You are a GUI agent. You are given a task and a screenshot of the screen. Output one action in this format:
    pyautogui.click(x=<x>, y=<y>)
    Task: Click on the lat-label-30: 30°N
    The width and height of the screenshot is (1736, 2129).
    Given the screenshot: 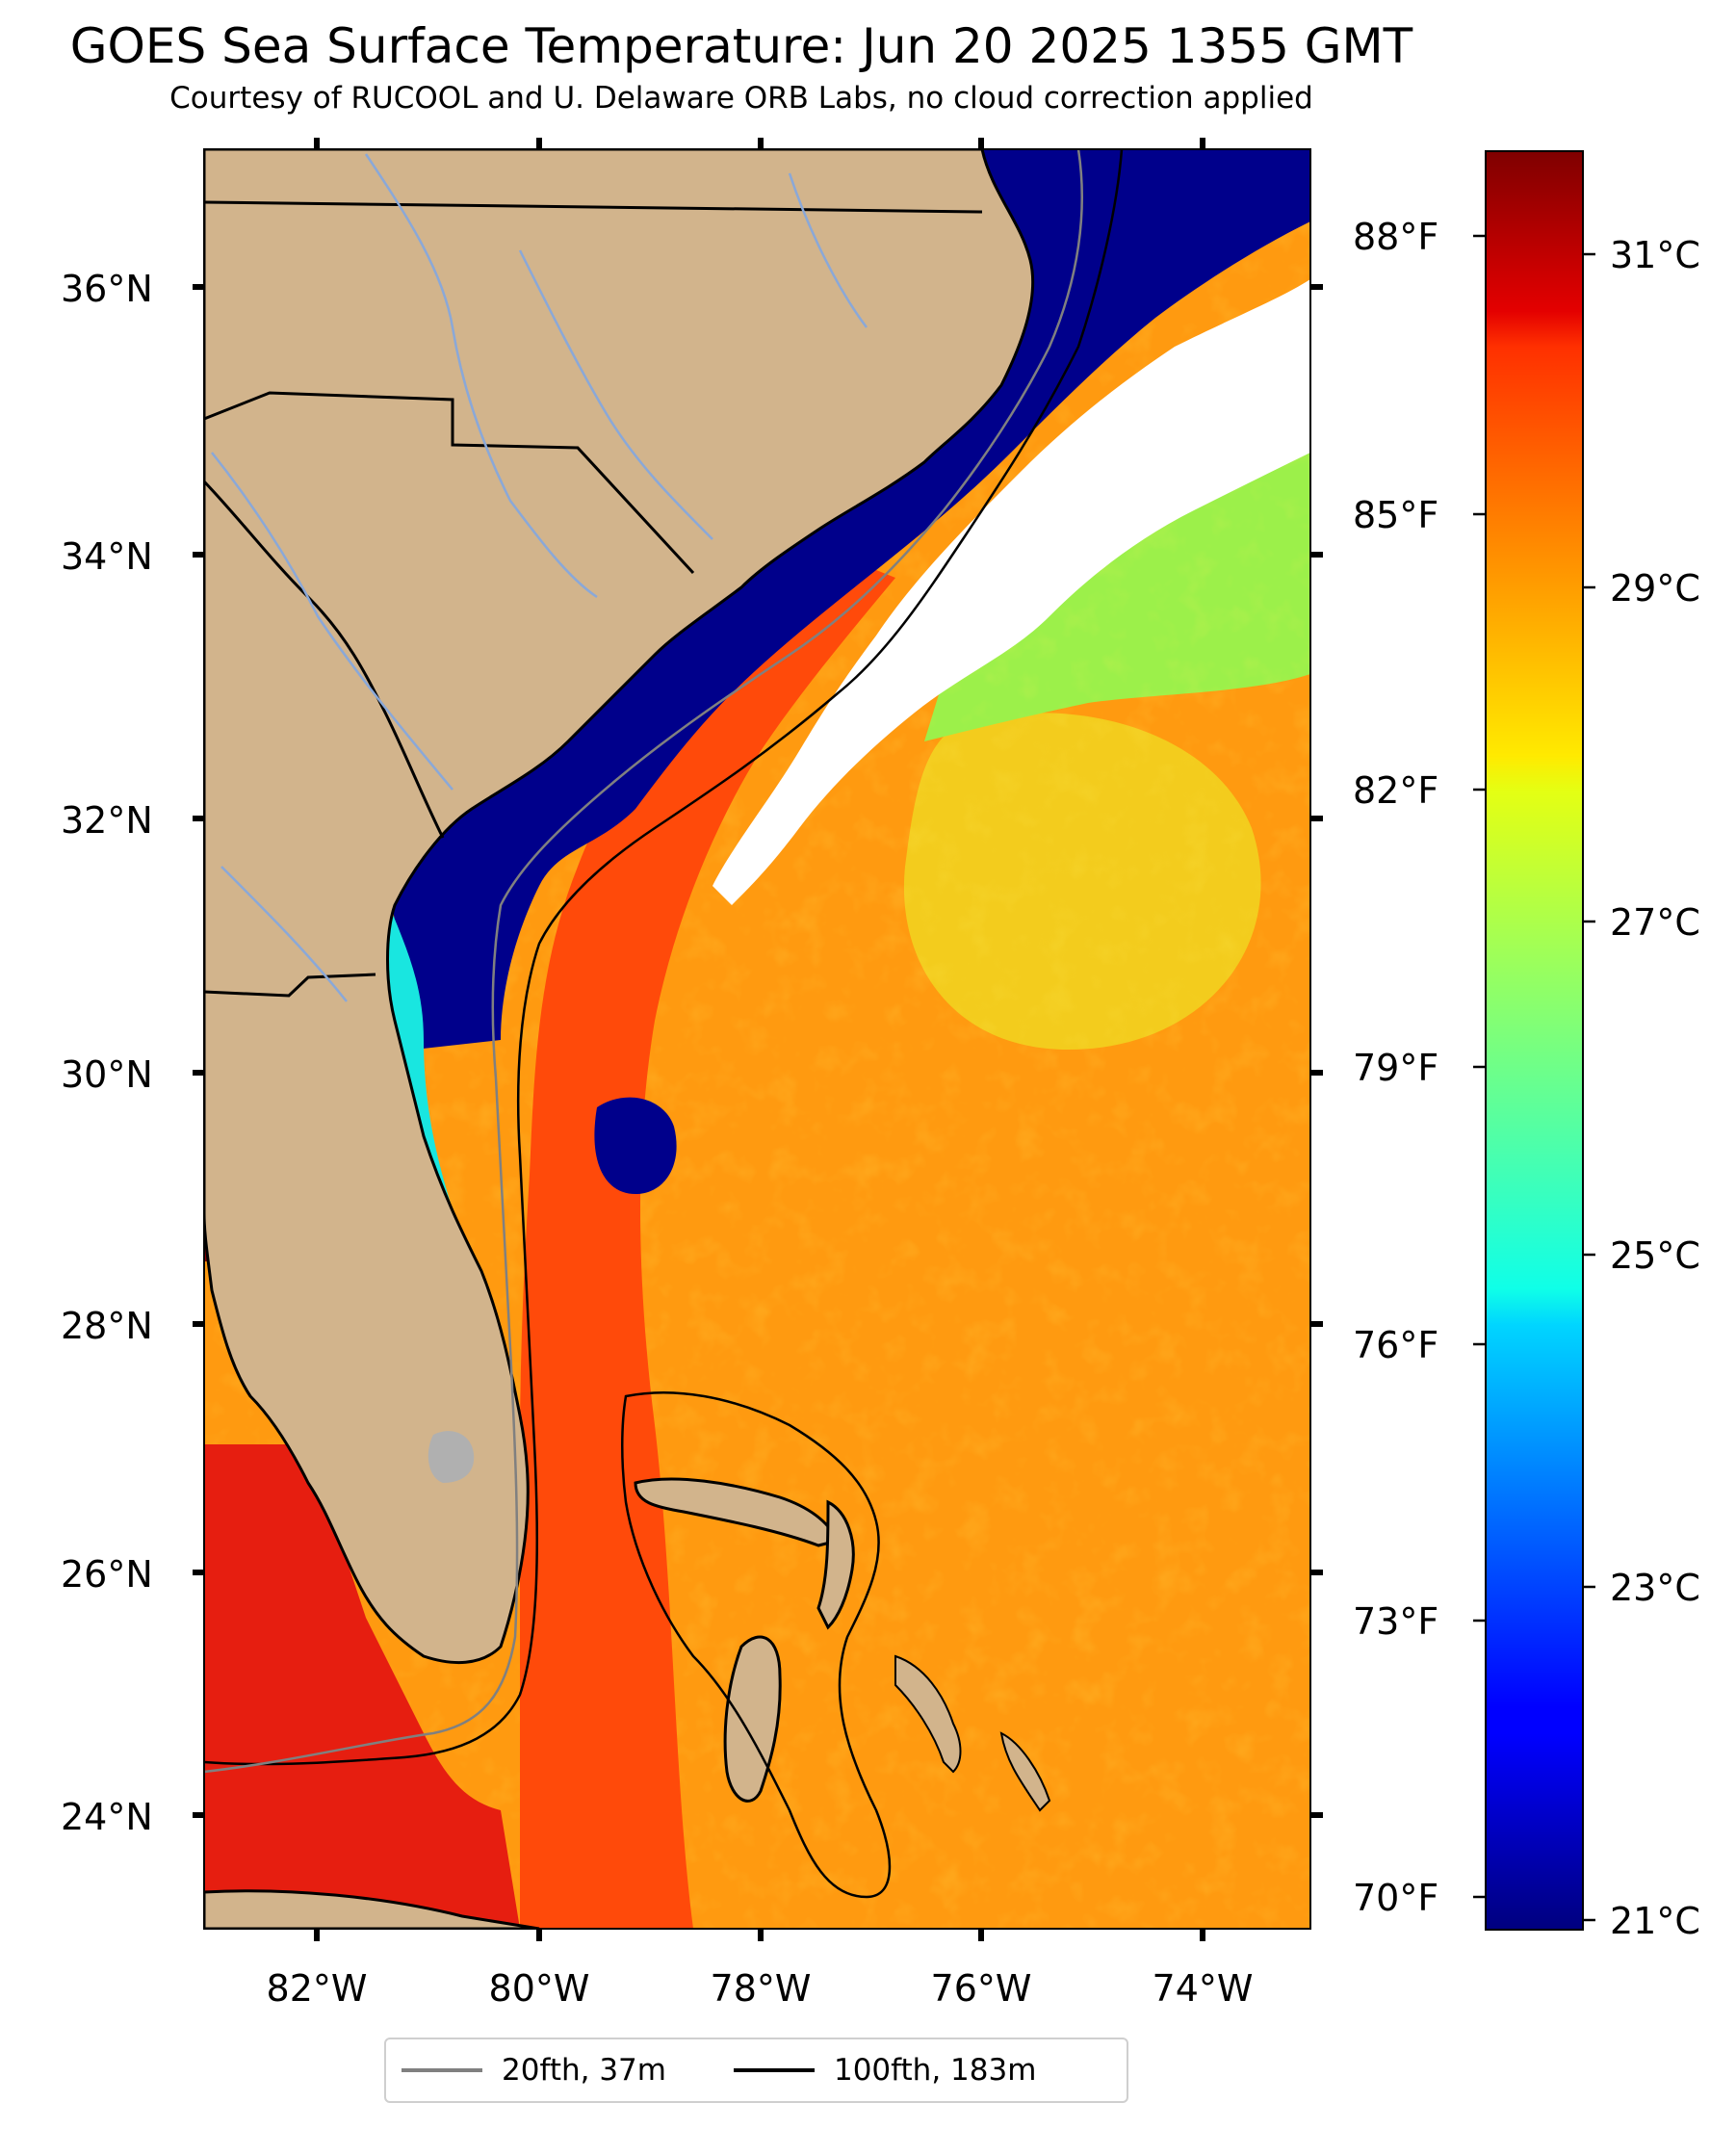 What is the action you would take?
    pyautogui.click(x=107, y=1074)
    